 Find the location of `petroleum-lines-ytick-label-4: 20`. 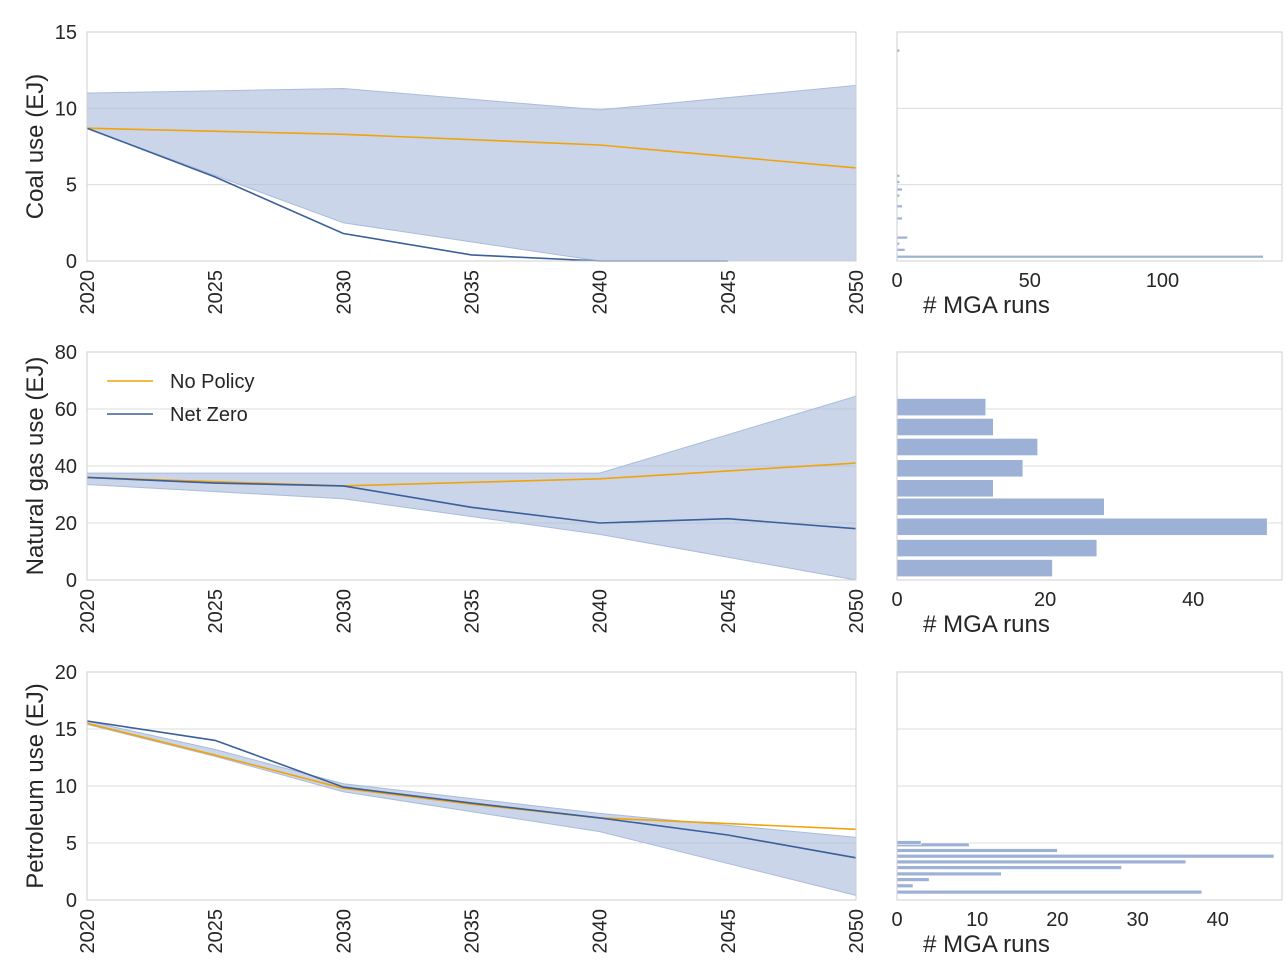

petroleum-lines-ytick-label-4: 20 is located at coordinates (66, 673).